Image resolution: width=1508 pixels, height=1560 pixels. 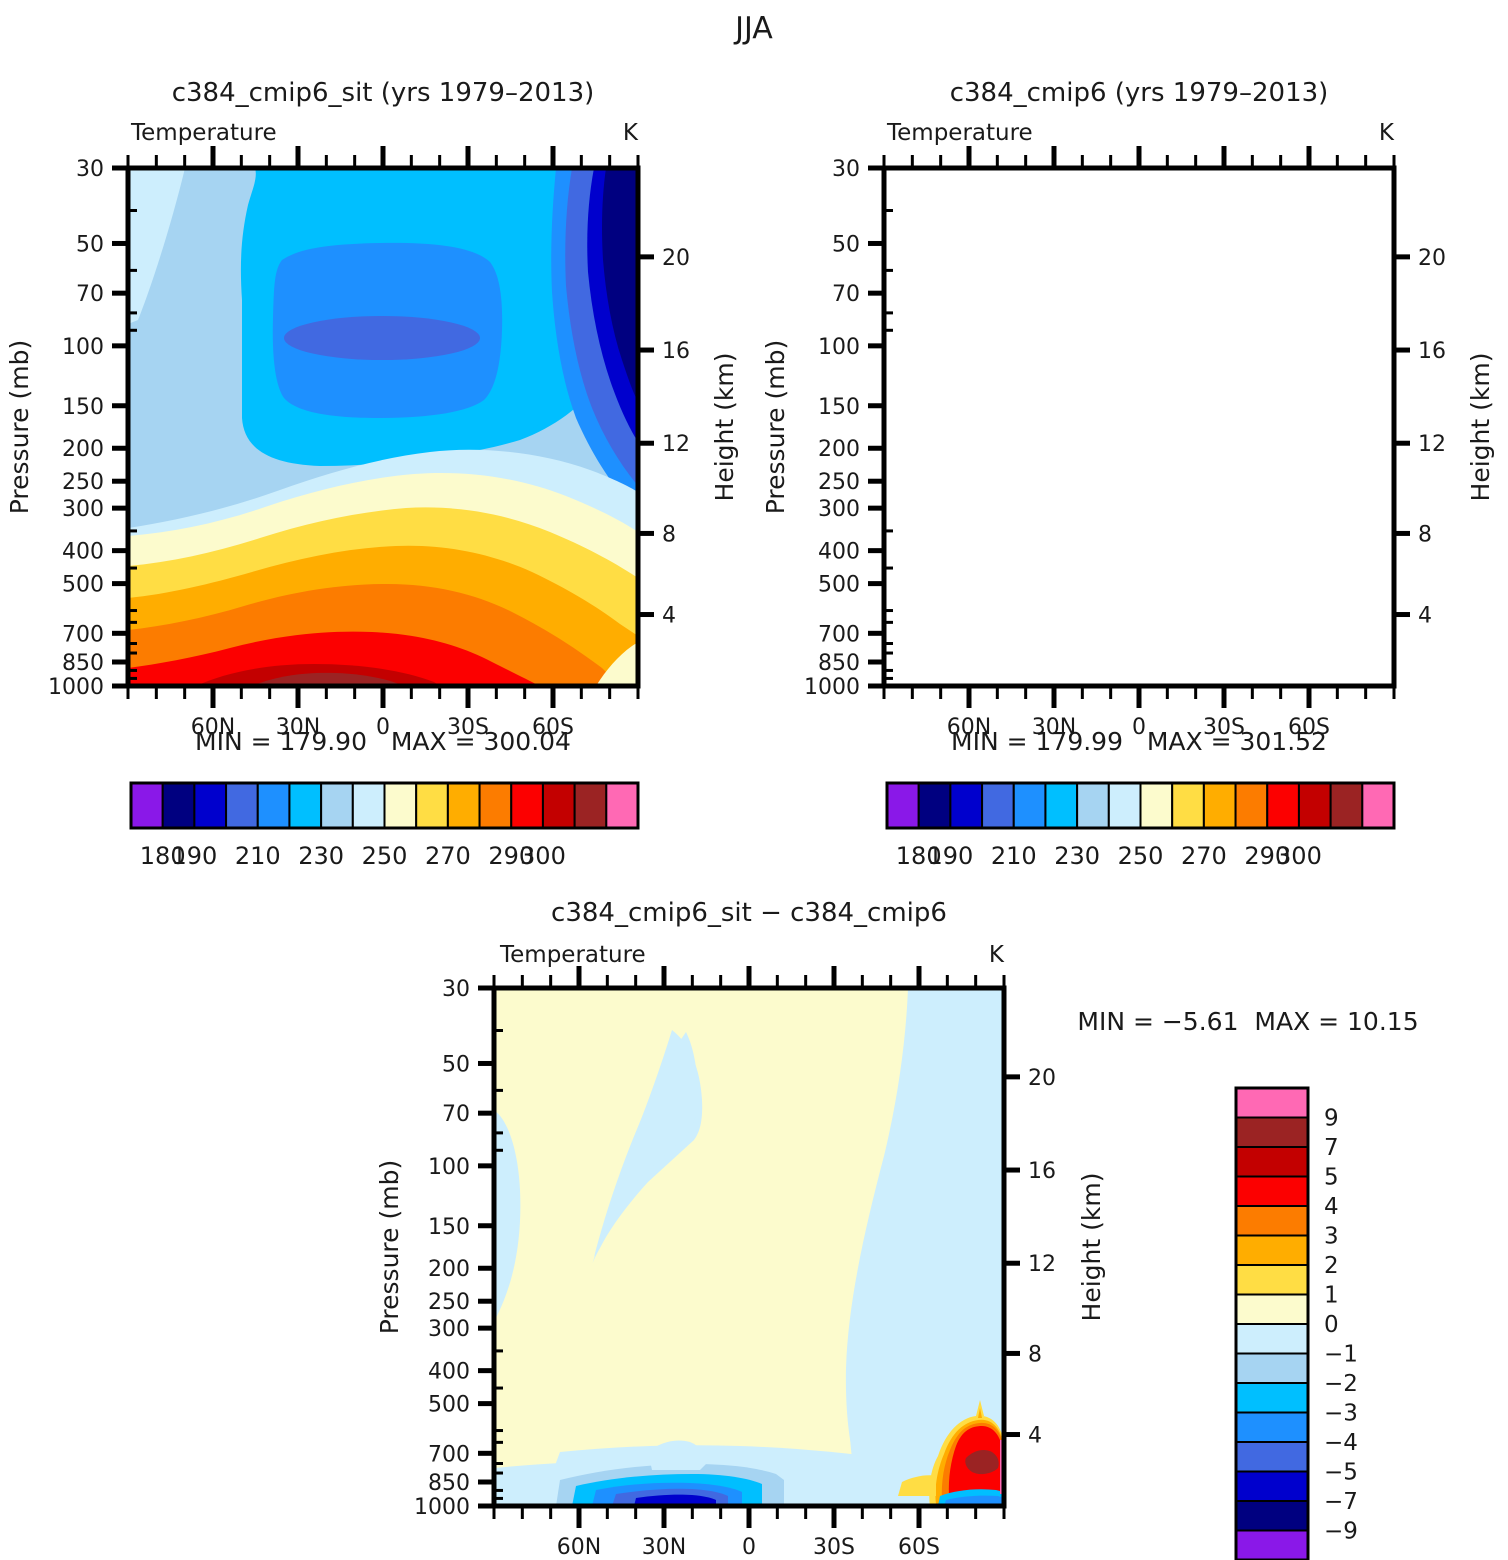 I want to click on colorbar-diff-tick-label: −1, so click(x=1341, y=1355).